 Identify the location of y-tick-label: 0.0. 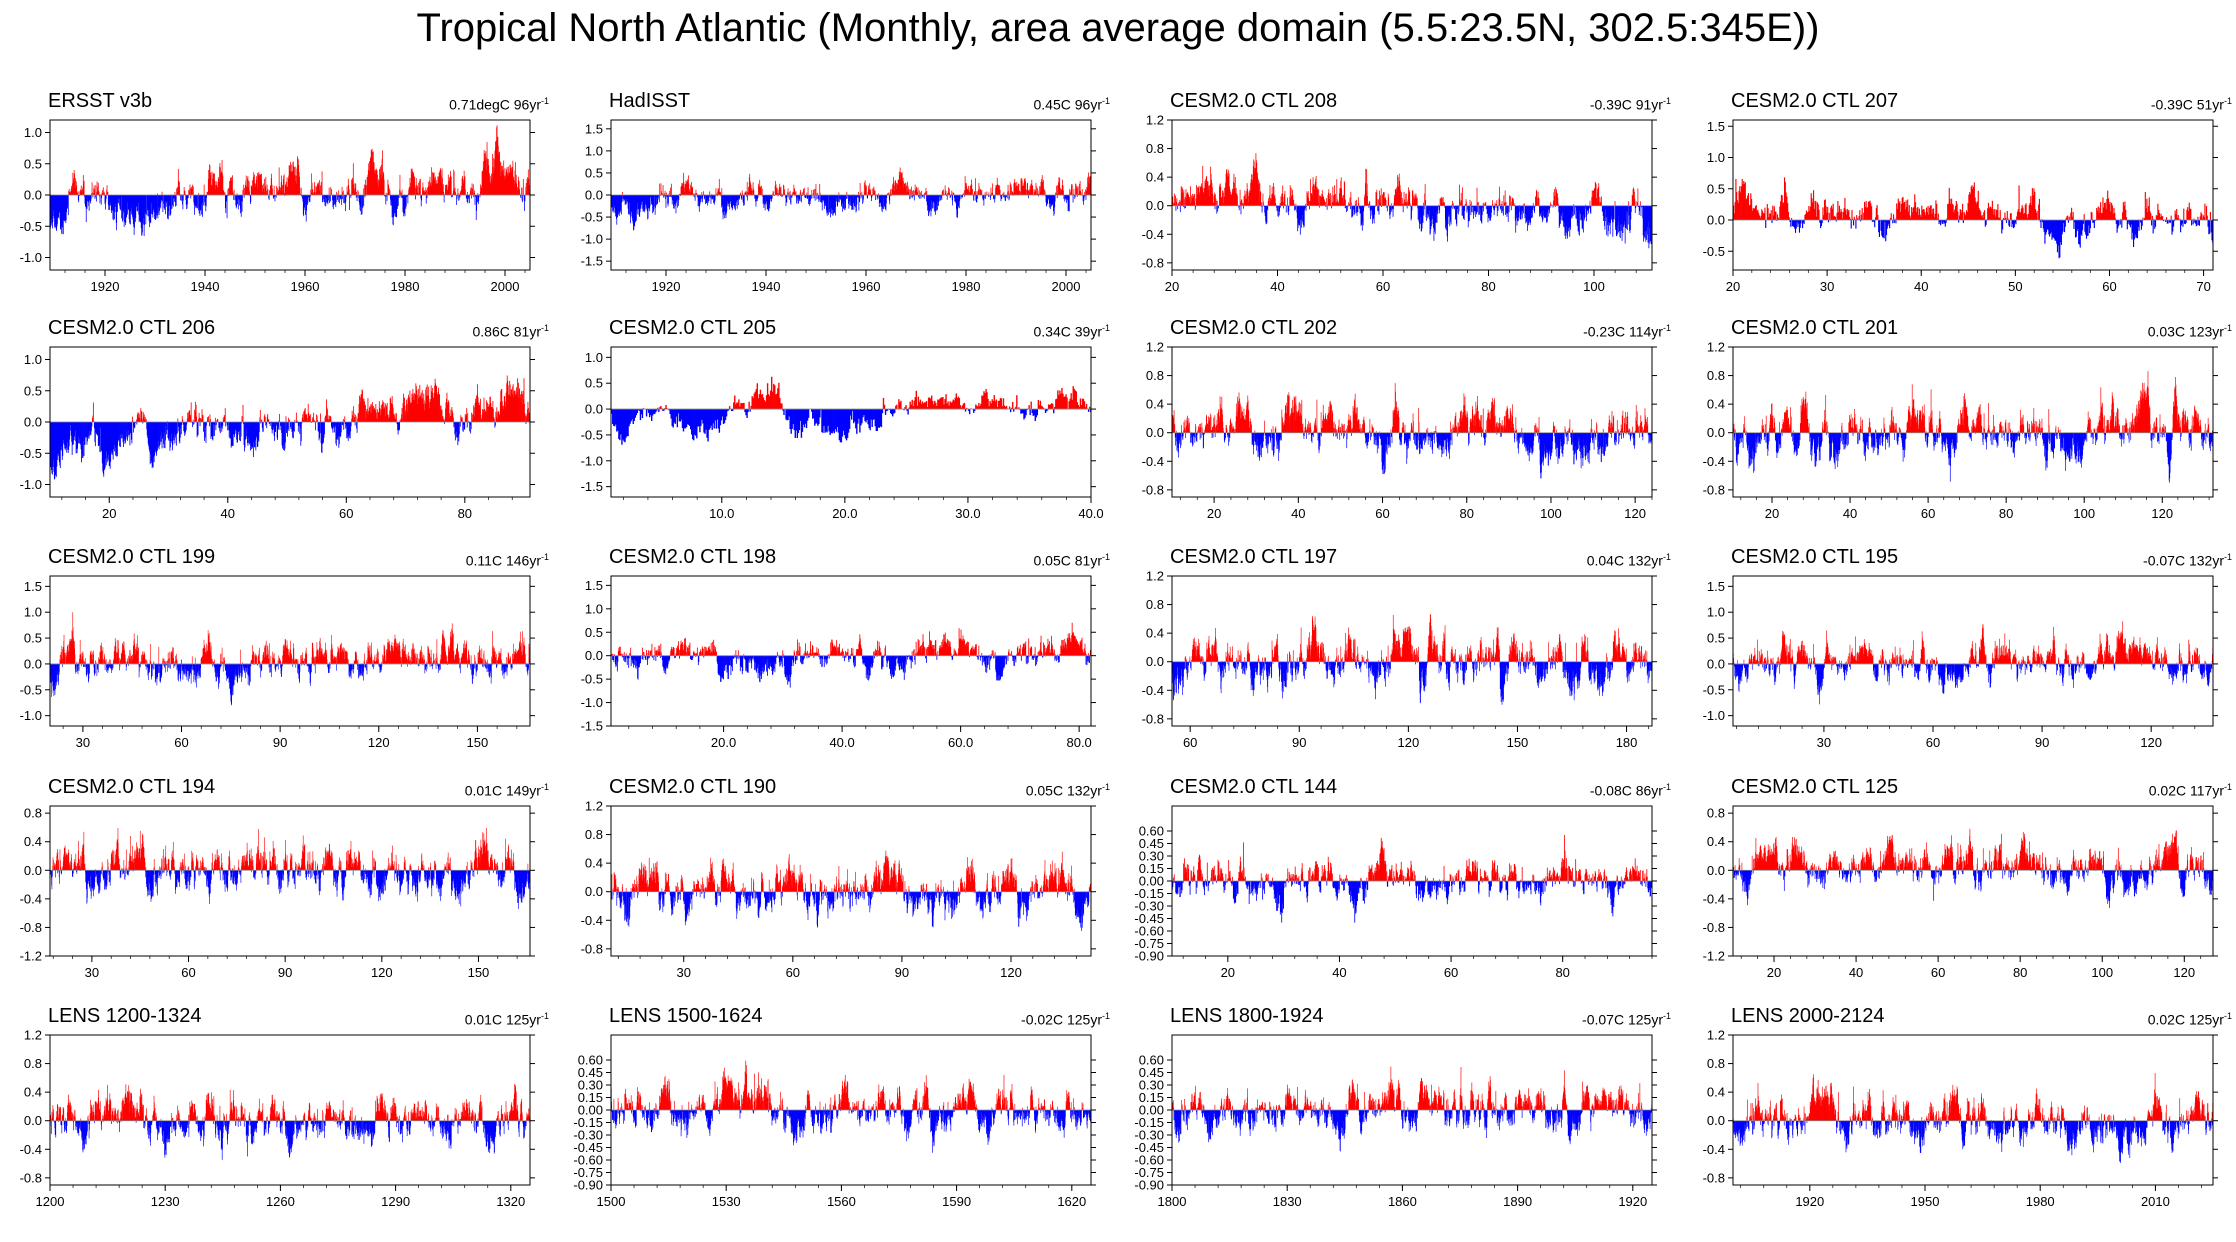
(33, 195).